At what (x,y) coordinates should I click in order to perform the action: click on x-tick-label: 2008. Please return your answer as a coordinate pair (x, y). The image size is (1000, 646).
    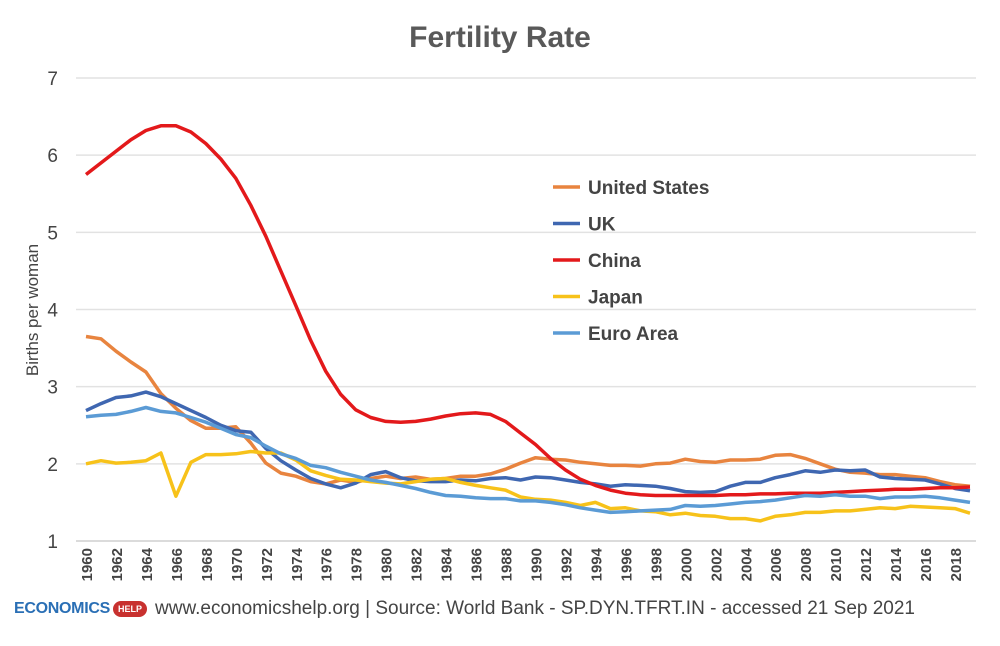
    Looking at the image, I should click on (806, 564).